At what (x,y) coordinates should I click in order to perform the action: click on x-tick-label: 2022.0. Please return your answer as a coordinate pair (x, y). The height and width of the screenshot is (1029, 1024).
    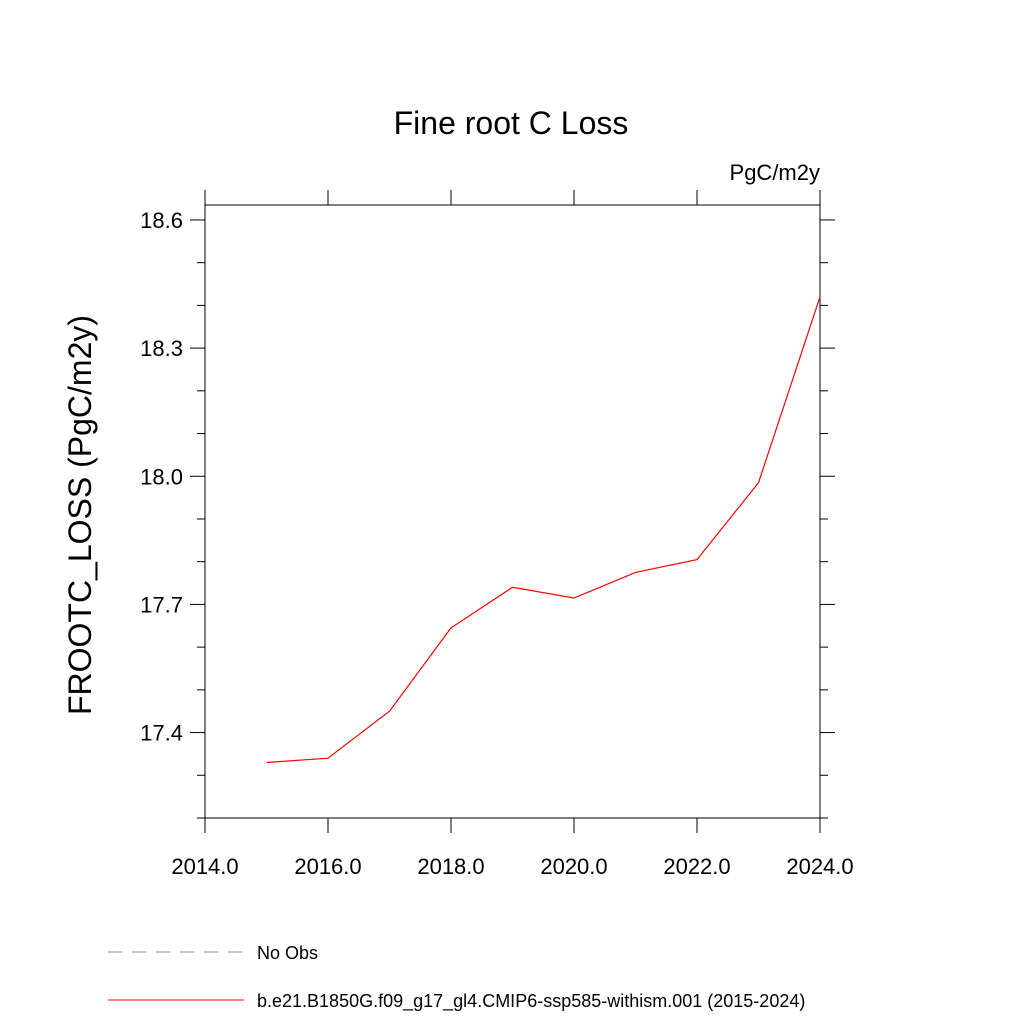
    Looking at the image, I should click on (696, 866).